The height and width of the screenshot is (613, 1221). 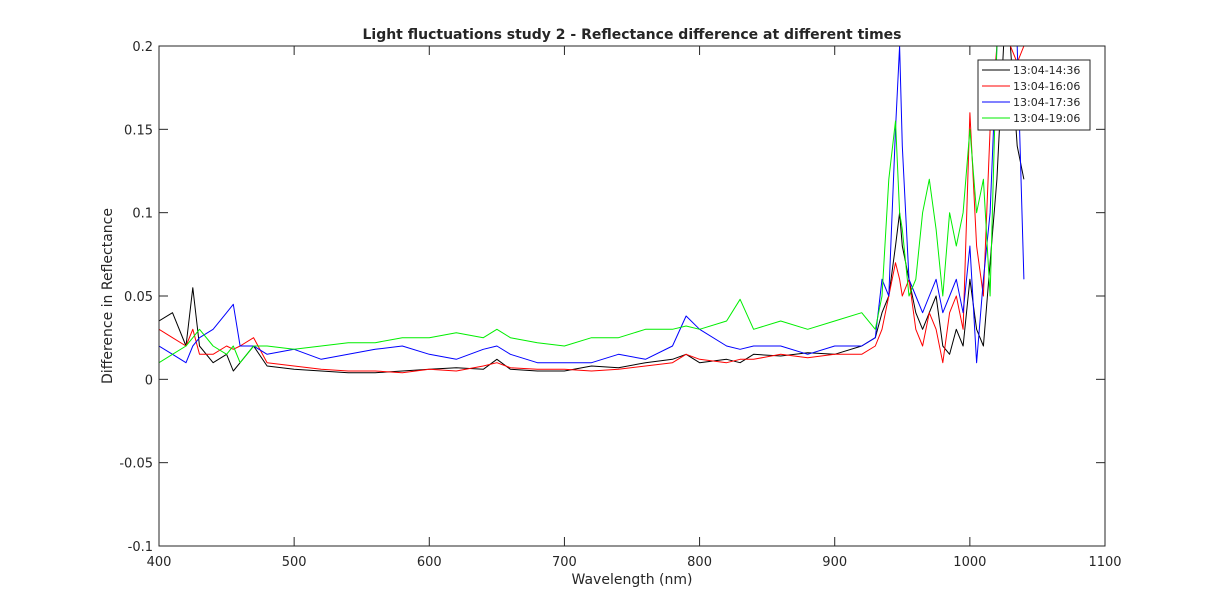 I want to click on y-tick-label: 0, so click(x=149, y=380).